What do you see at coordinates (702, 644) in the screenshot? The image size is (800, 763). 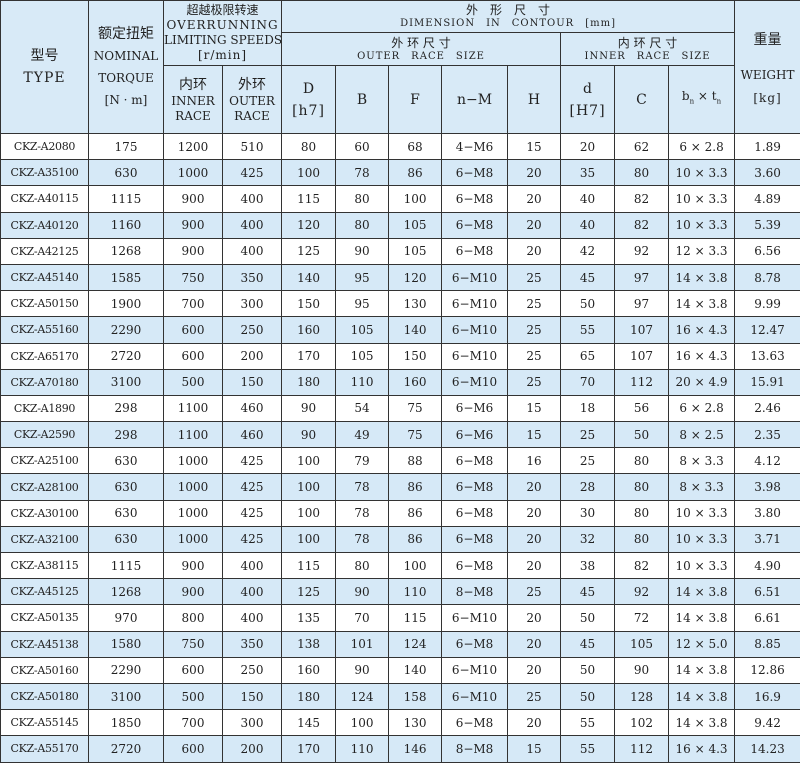 I see `cell-bxt: 12 × 5.0` at bounding box center [702, 644].